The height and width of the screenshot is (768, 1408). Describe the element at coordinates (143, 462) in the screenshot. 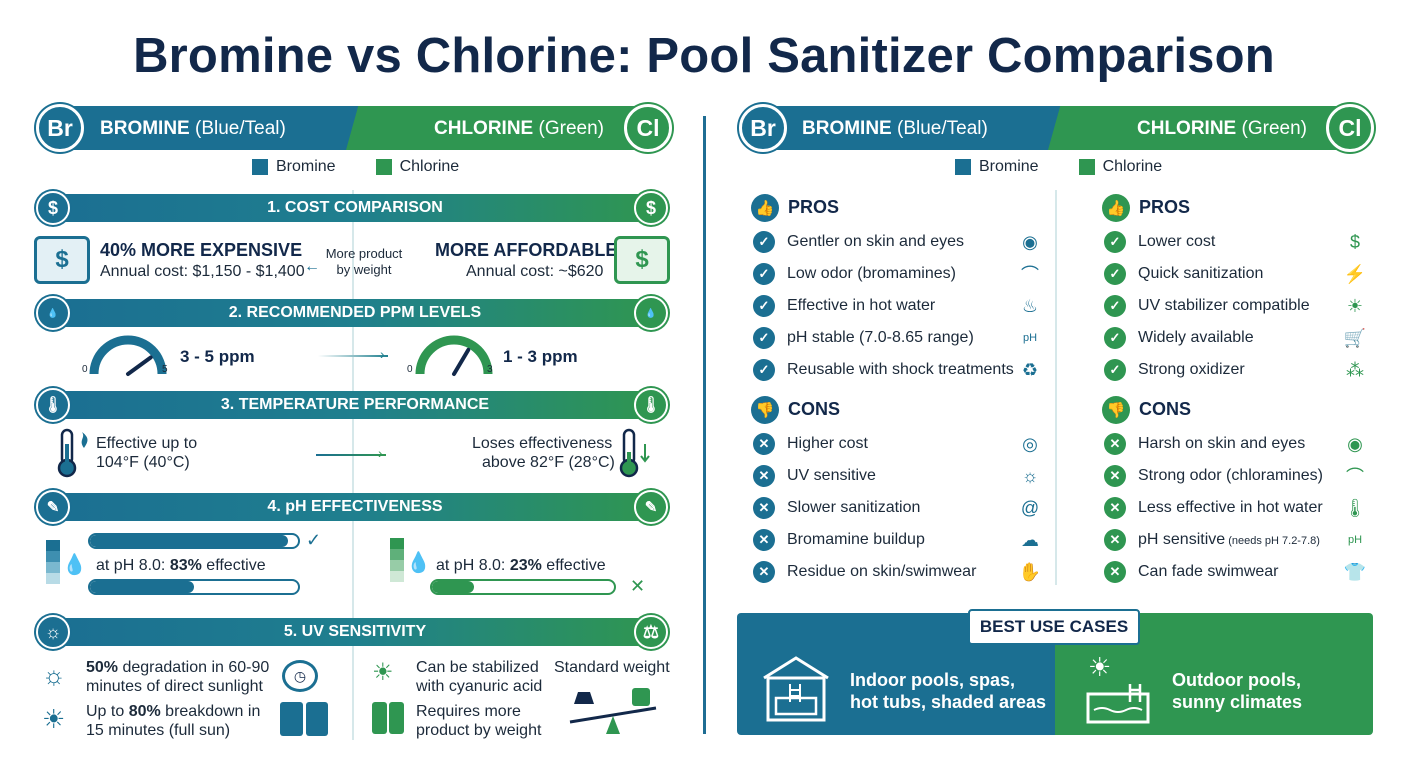

I see `bromine-temp-line2: 104°F (40°C)` at that location.